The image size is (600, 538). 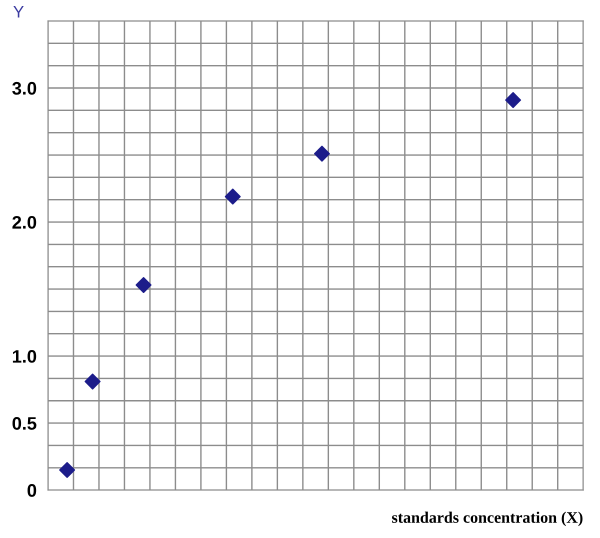 I want to click on y-tick-label: 2.0, so click(x=24, y=222).